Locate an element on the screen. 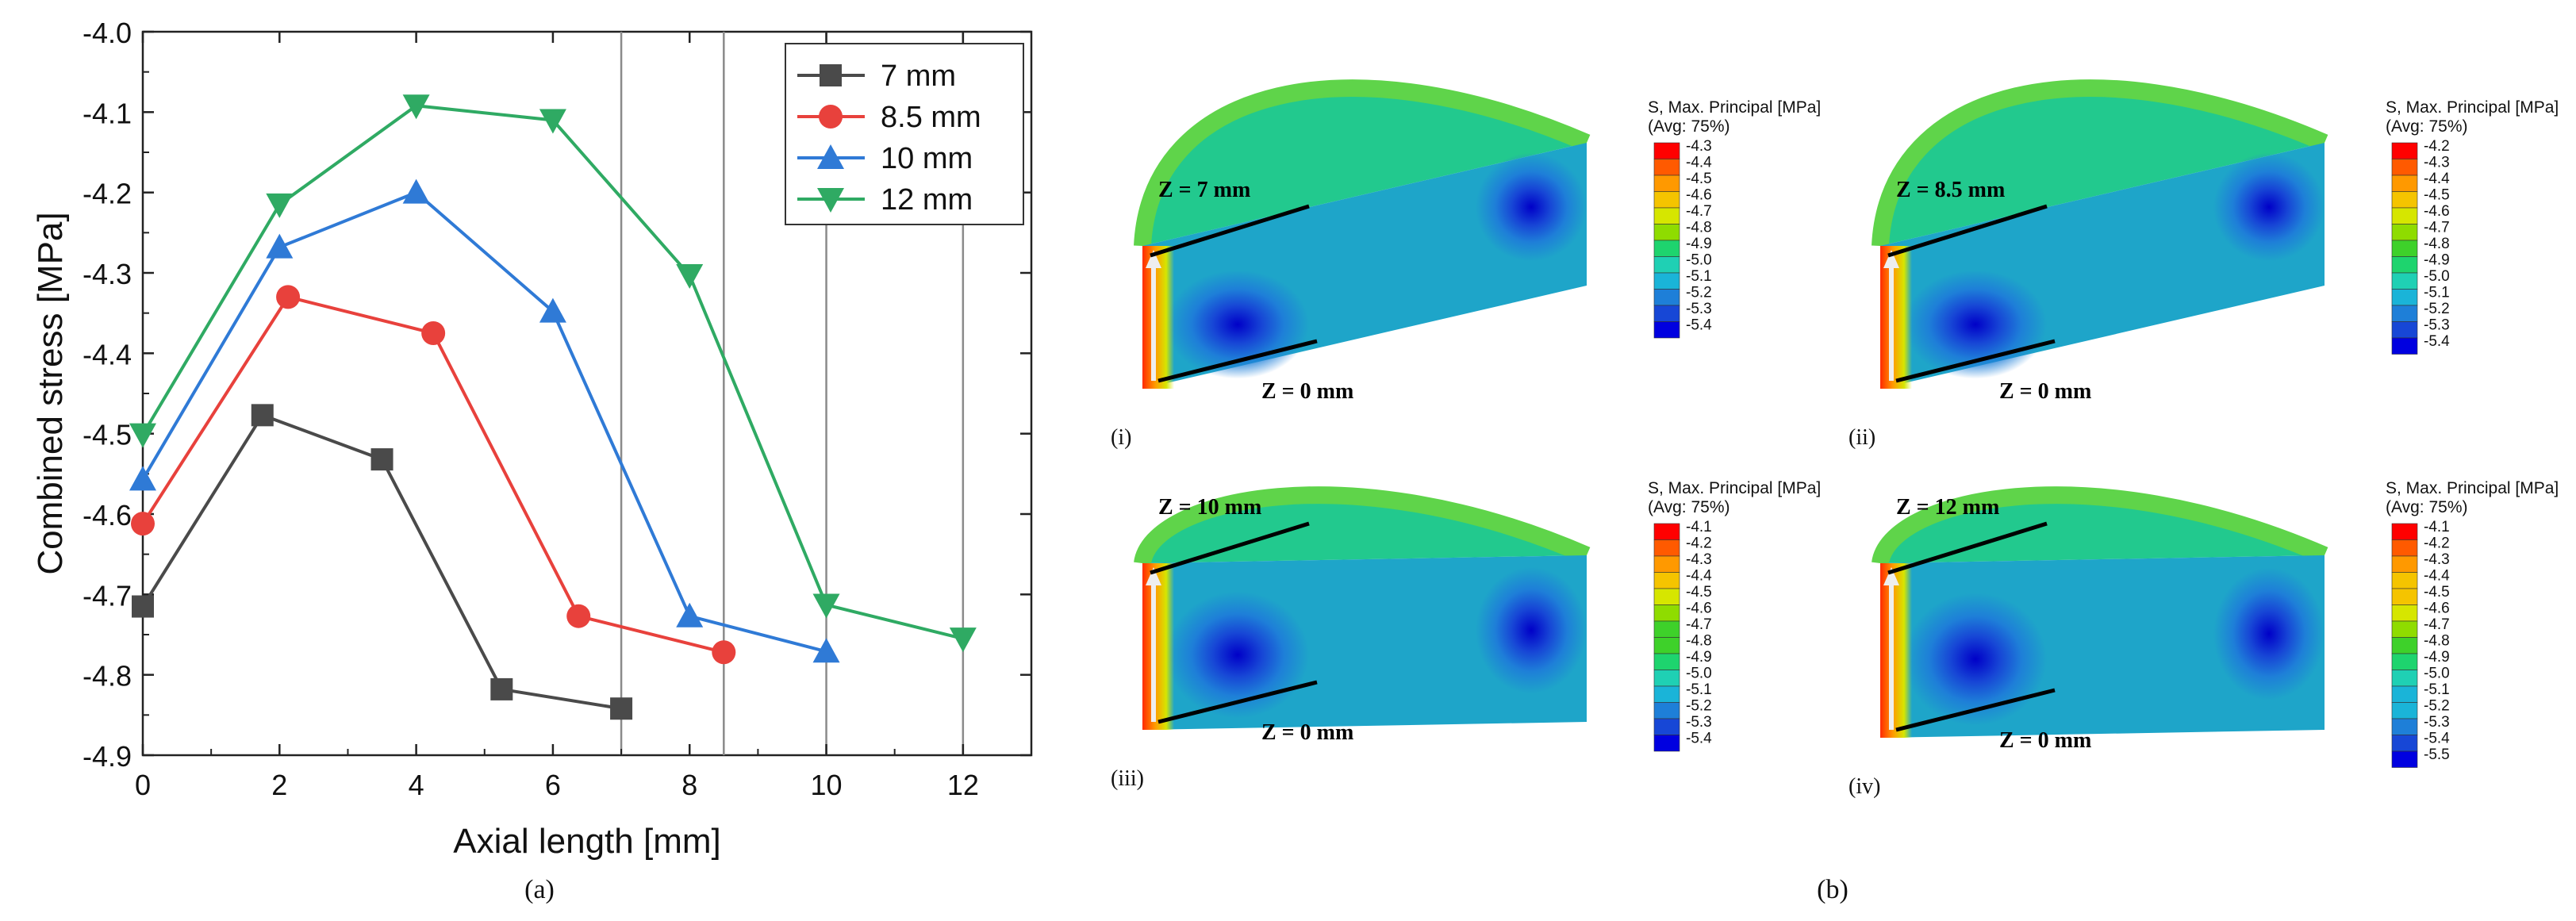  legend-item: 12 mm is located at coordinates (885, 200).